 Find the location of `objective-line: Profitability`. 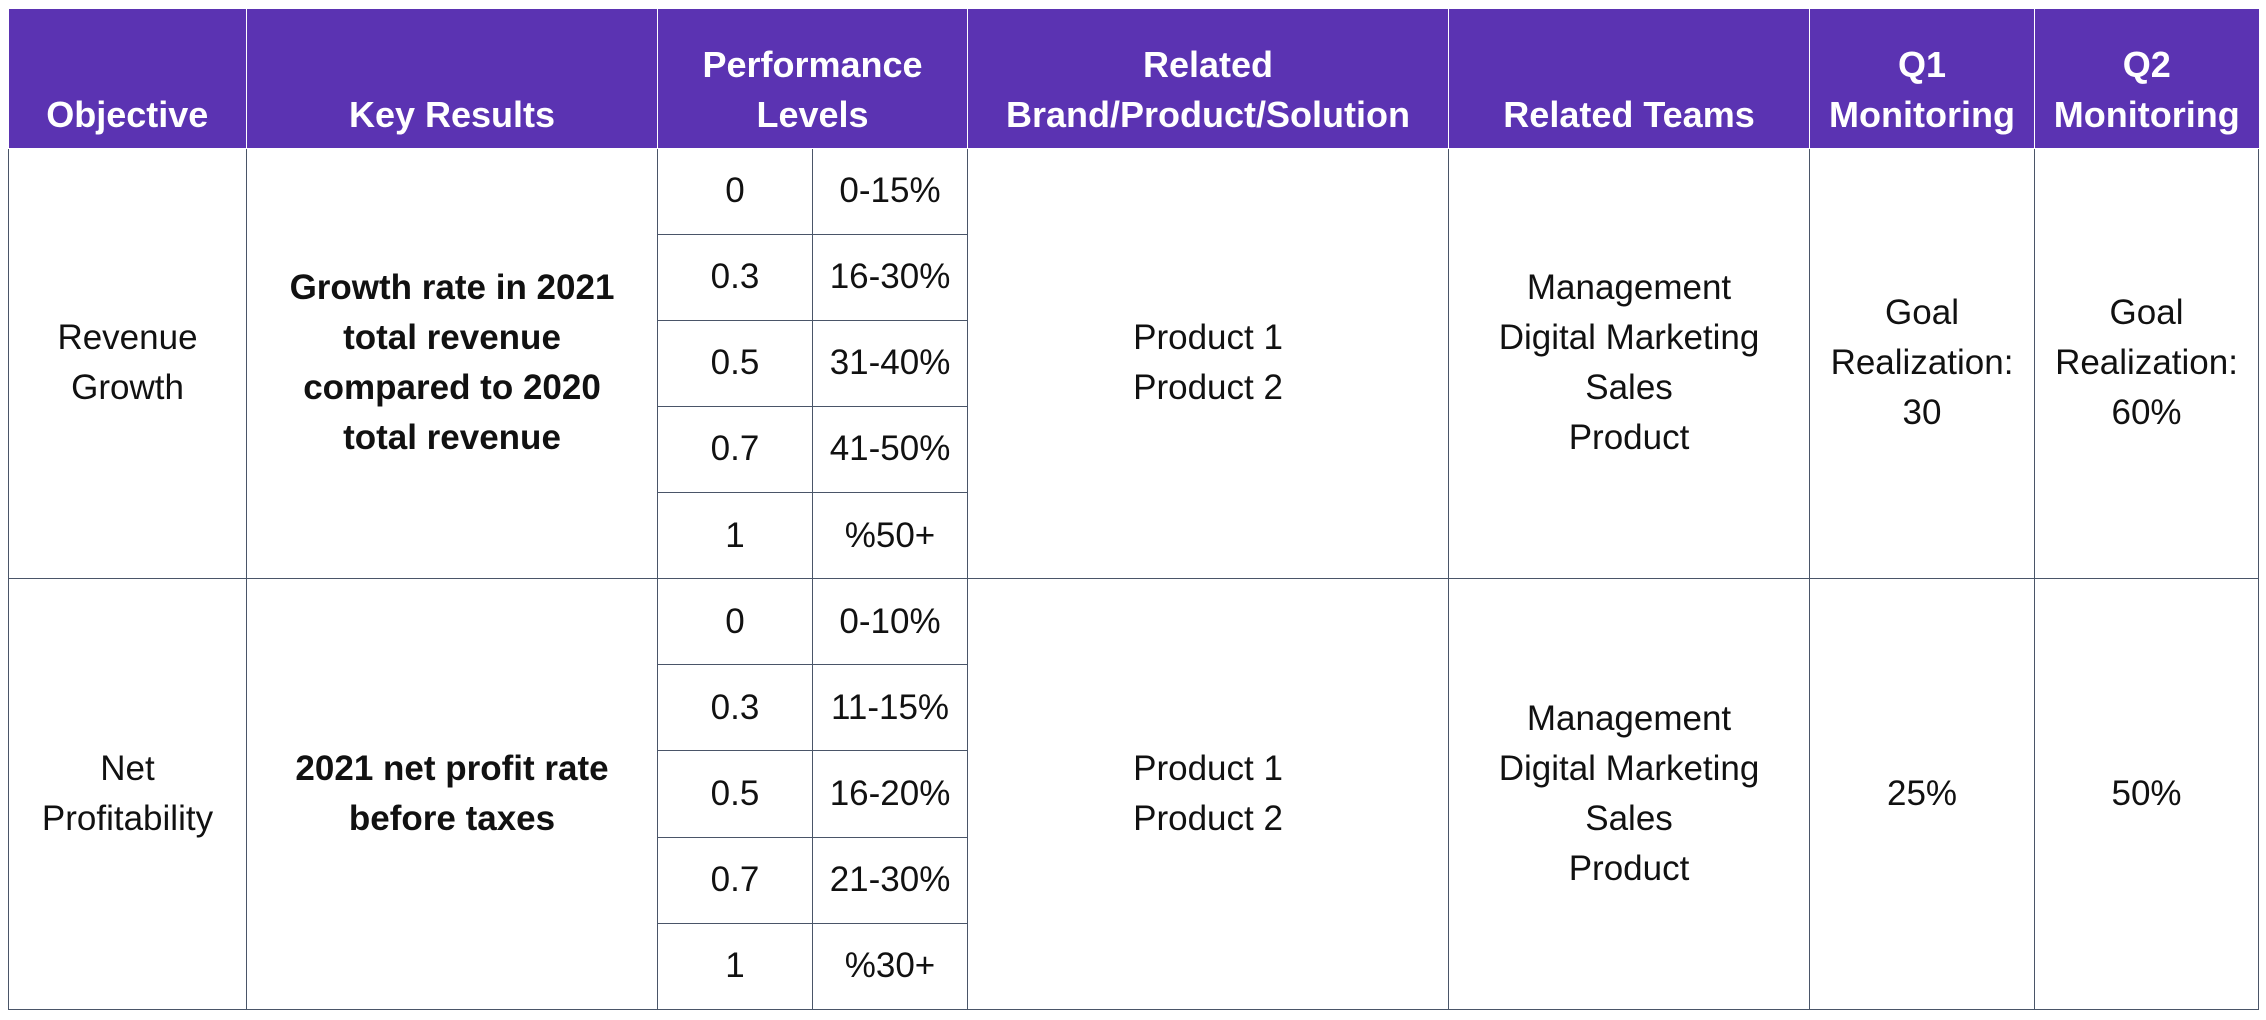

objective-line: Profitability is located at coordinates (127, 819).